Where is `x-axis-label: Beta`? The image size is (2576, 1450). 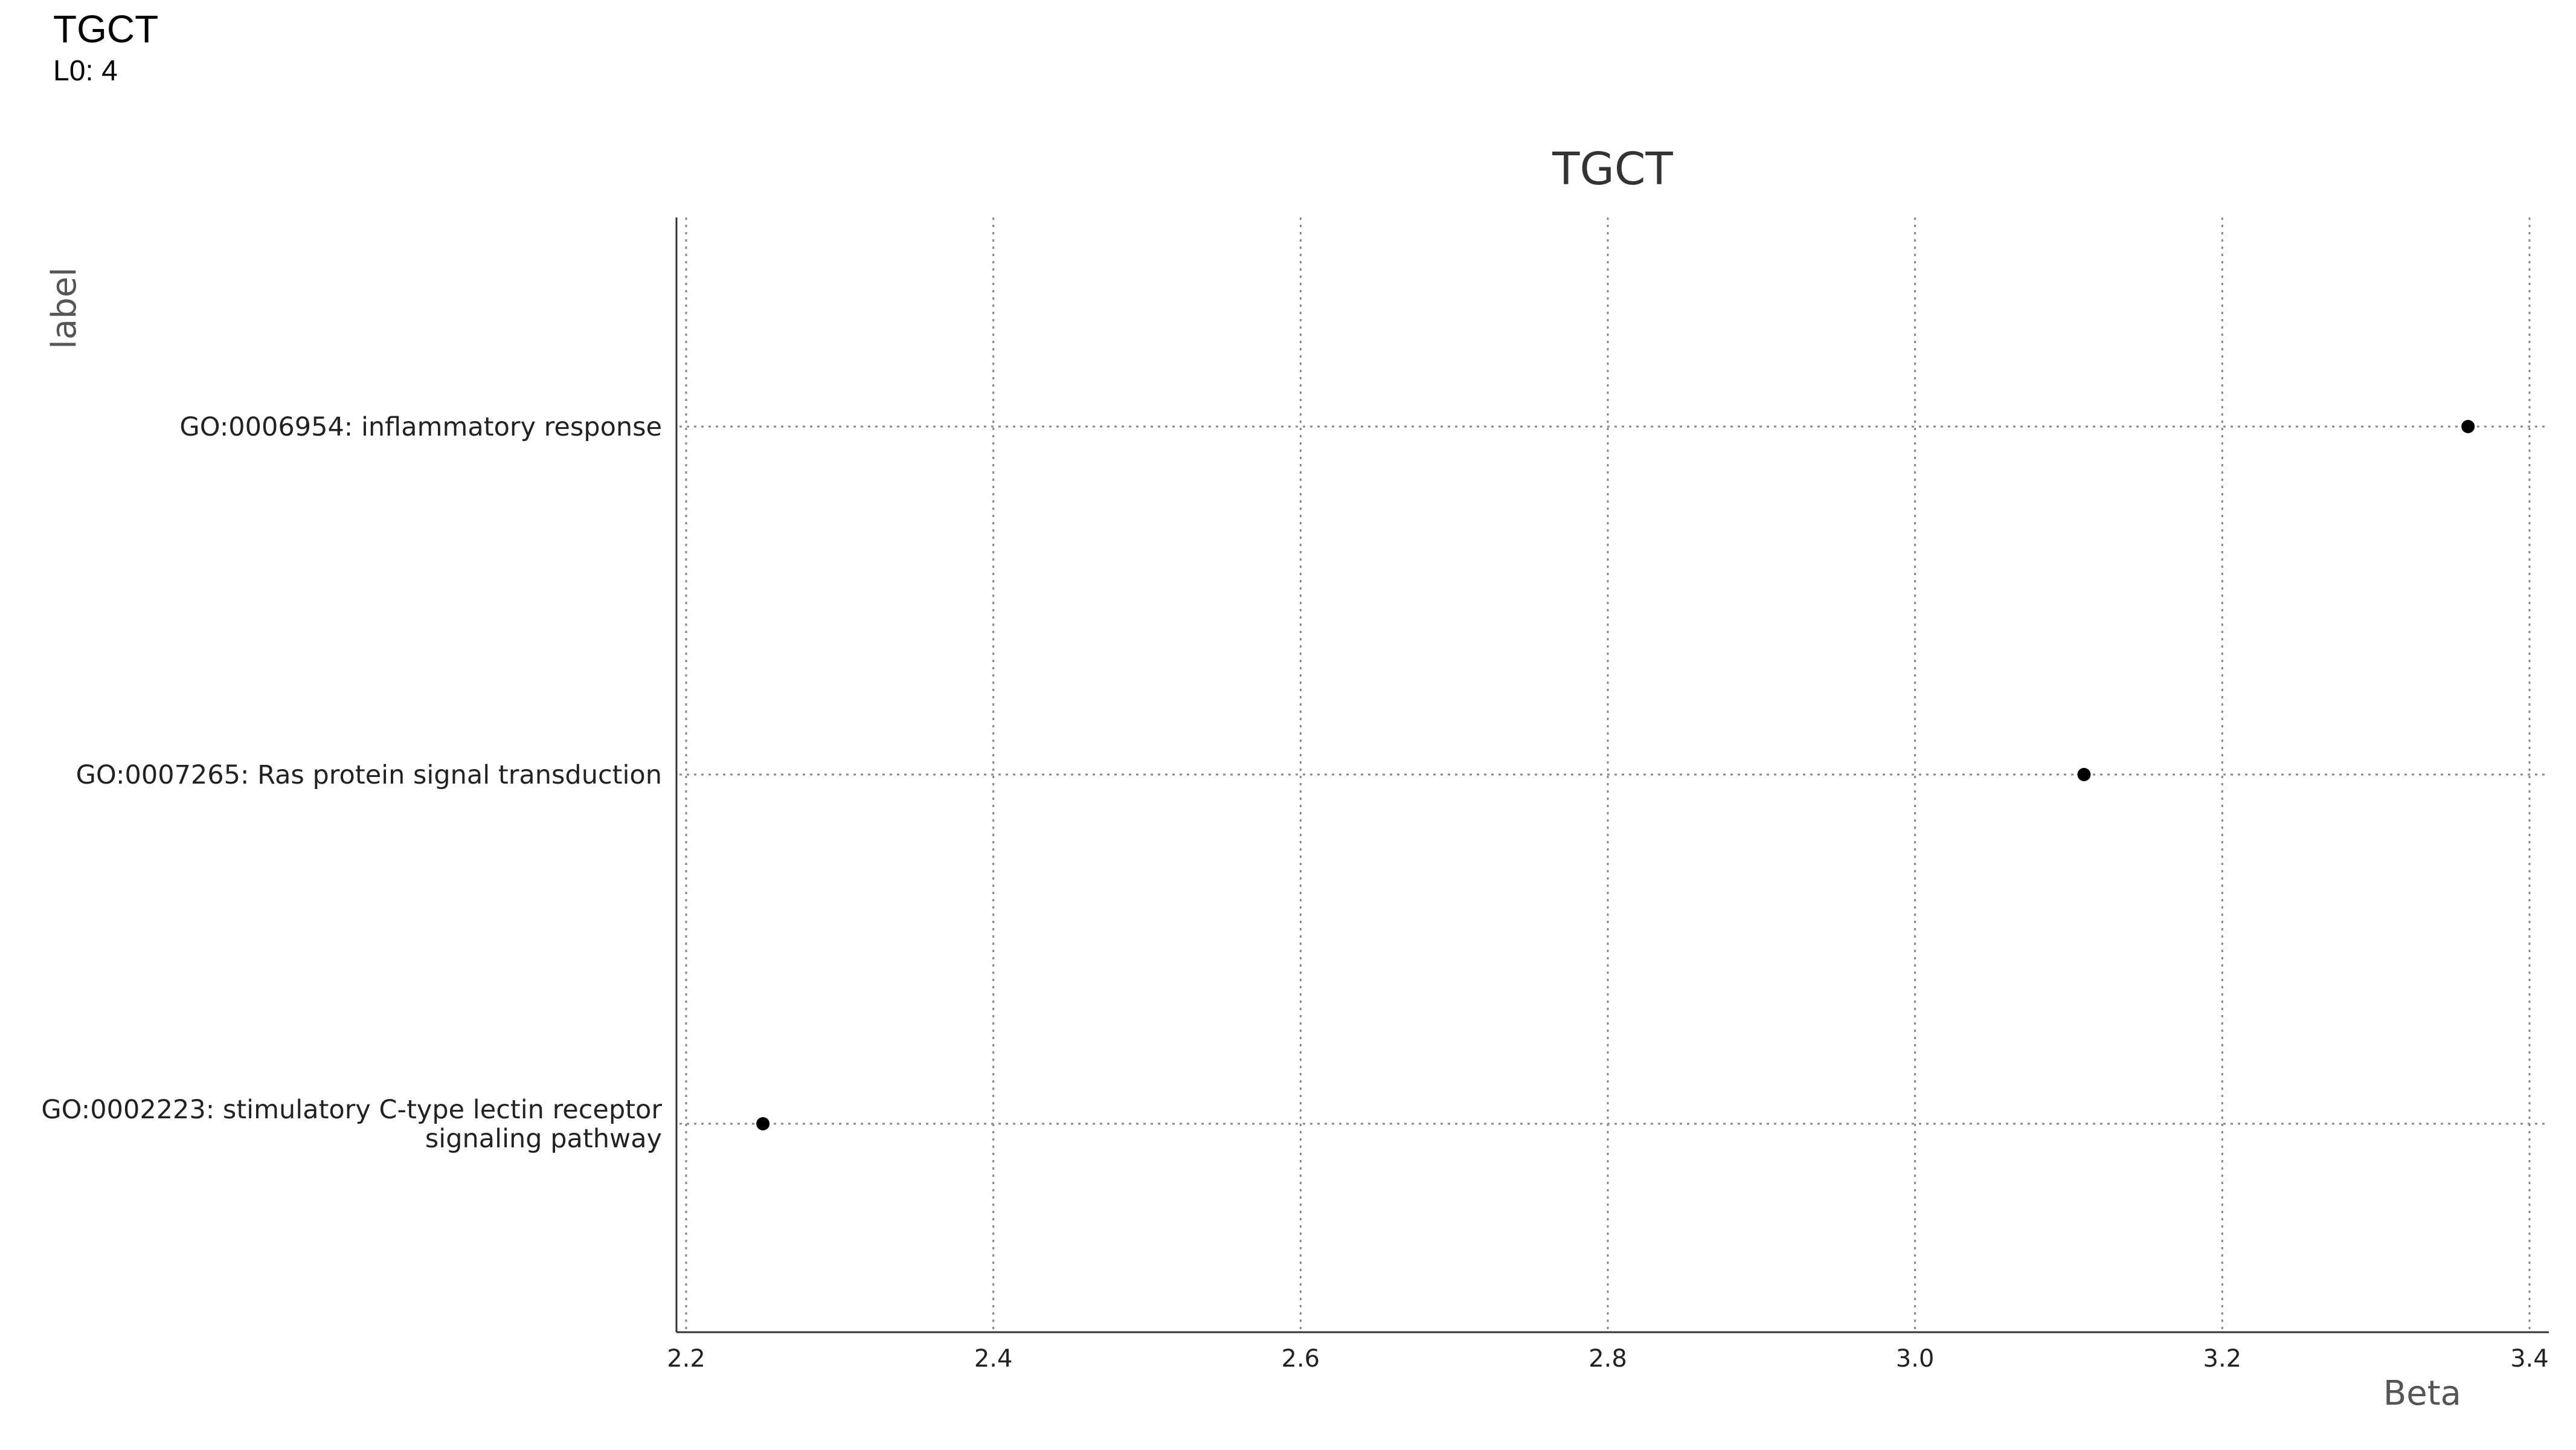 x-axis-label: Beta is located at coordinates (2422, 1393).